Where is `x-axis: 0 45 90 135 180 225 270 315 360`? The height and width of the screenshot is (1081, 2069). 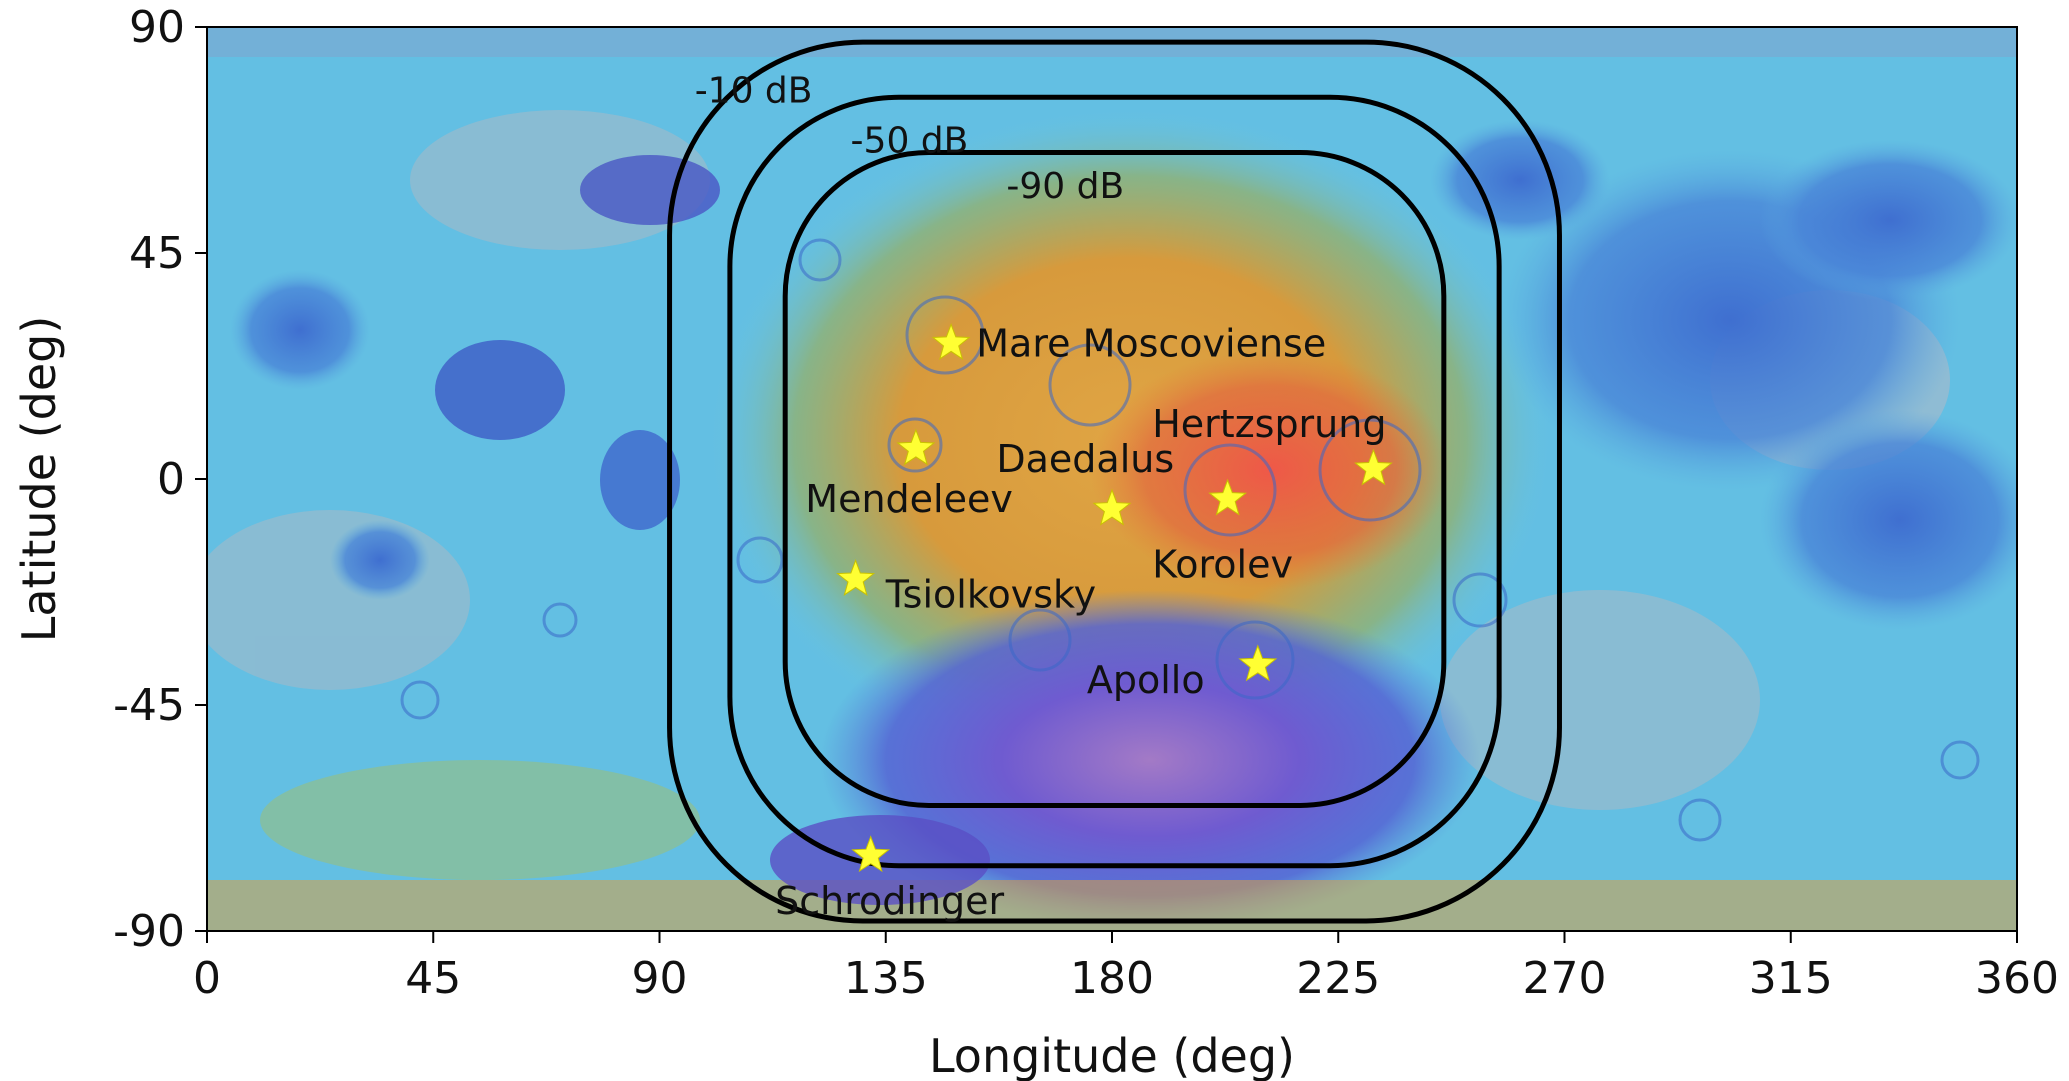
x-axis: 0 45 90 135 180 225 270 315 360 is located at coordinates (1126, 967).